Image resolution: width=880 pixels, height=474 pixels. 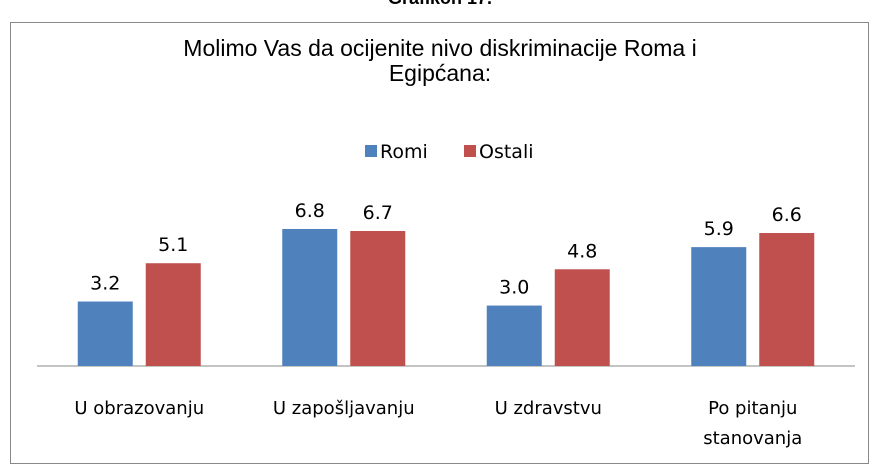 I want to click on x-tick-label: U zapošljavanju, so click(x=343, y=408).